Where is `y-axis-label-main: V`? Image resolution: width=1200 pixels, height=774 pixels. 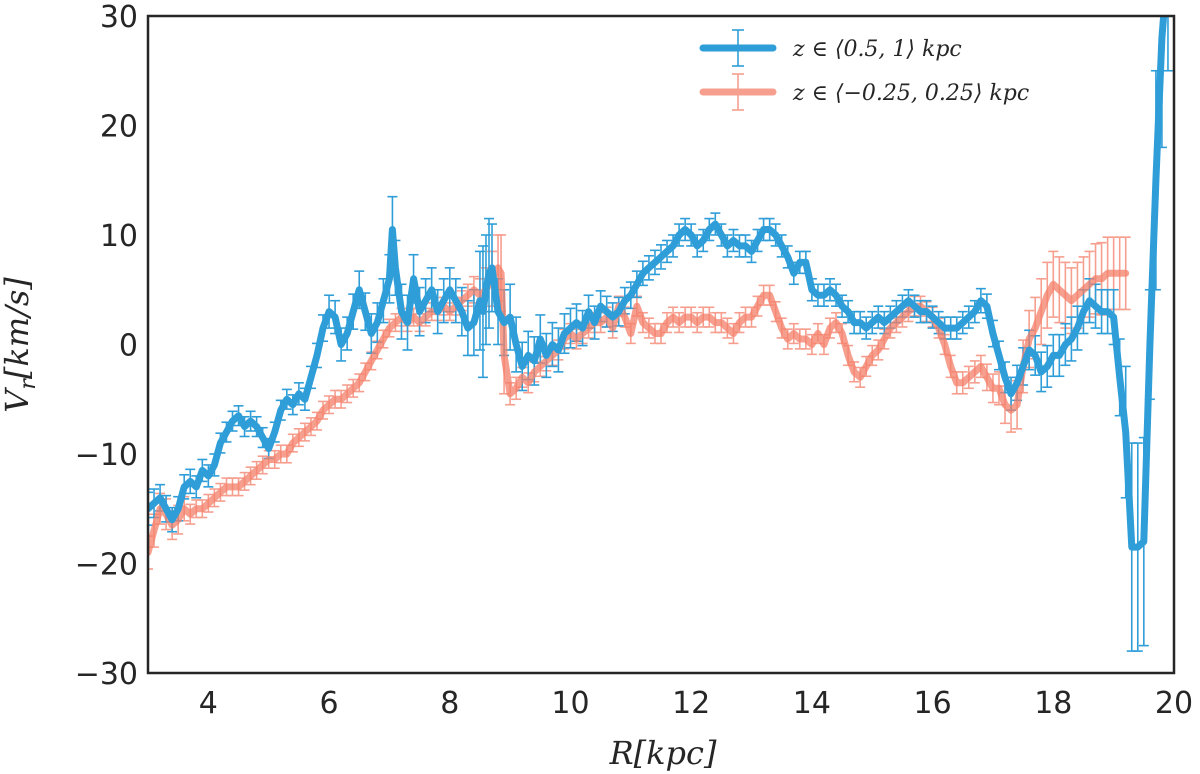
y-axis-label-main: V is located at coordinates (18, 400).